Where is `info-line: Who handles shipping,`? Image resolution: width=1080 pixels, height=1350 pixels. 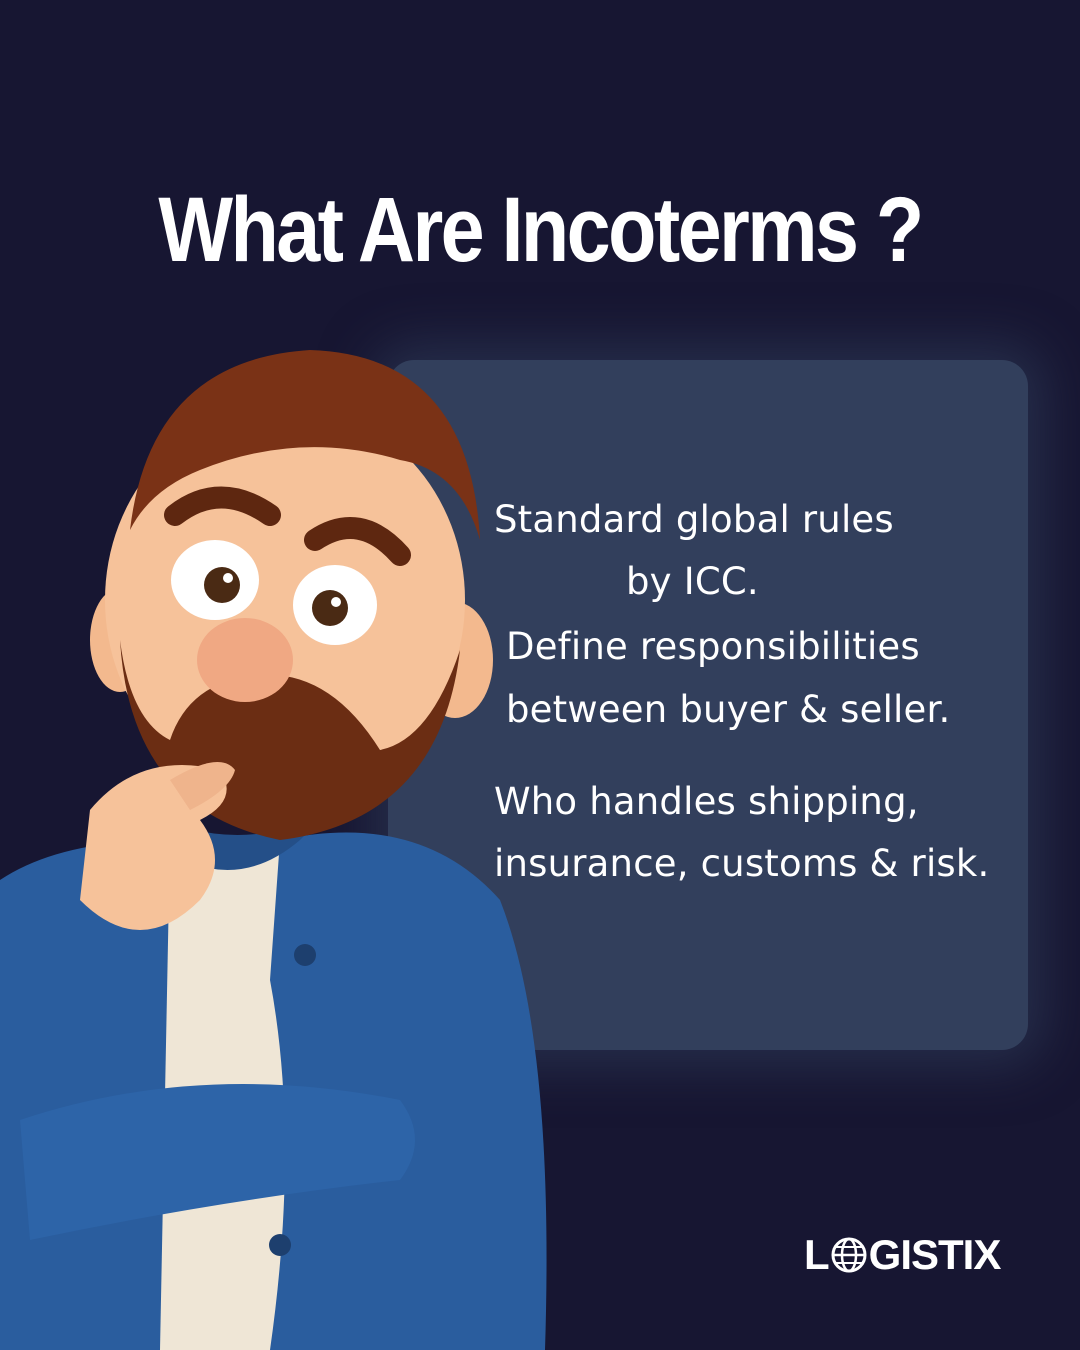
info-line: Who handles shipping, is located at coordinates (706, 801).